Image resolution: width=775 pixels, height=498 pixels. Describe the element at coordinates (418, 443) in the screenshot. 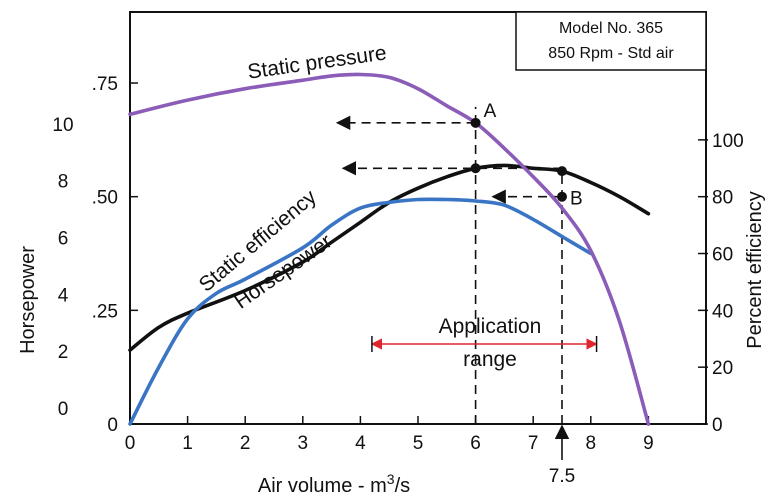

I see `x-tick-label: 5` at that location.